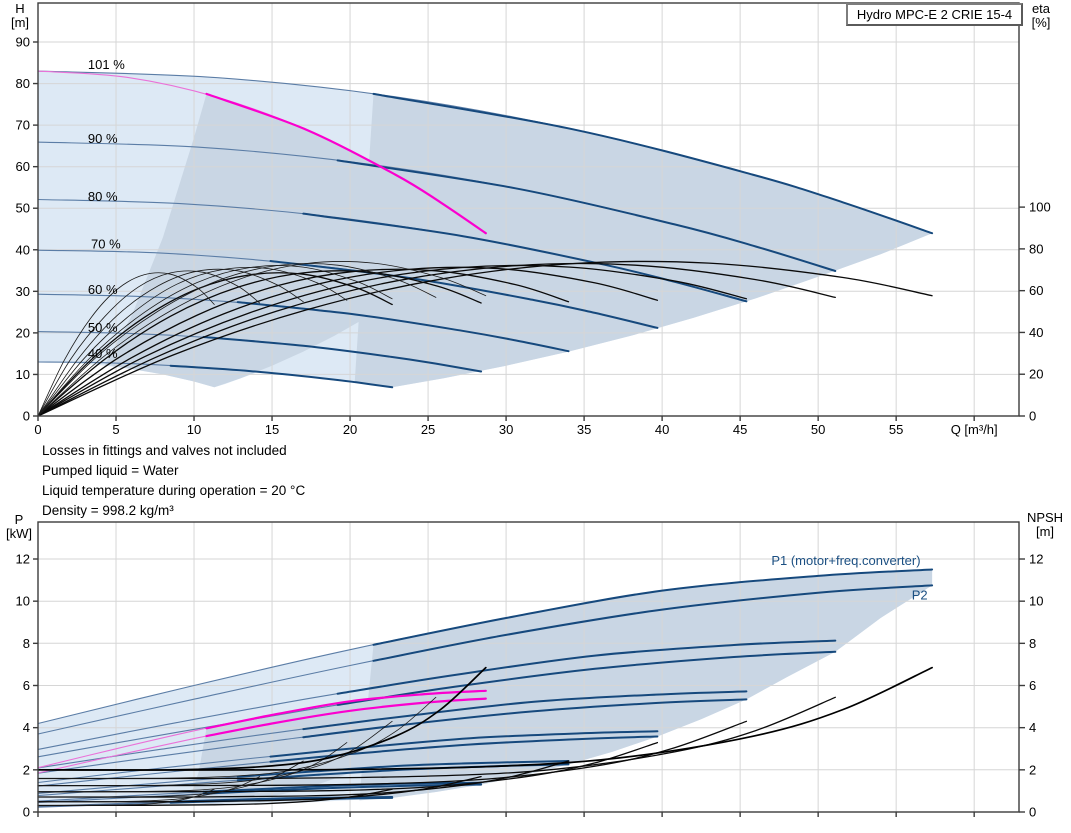 The height and width of the screenshot is (833, 1071). Describe the element at coordinates (1032, 643) in the screenshot. I see `npsh-tick-label: 8` at that location.